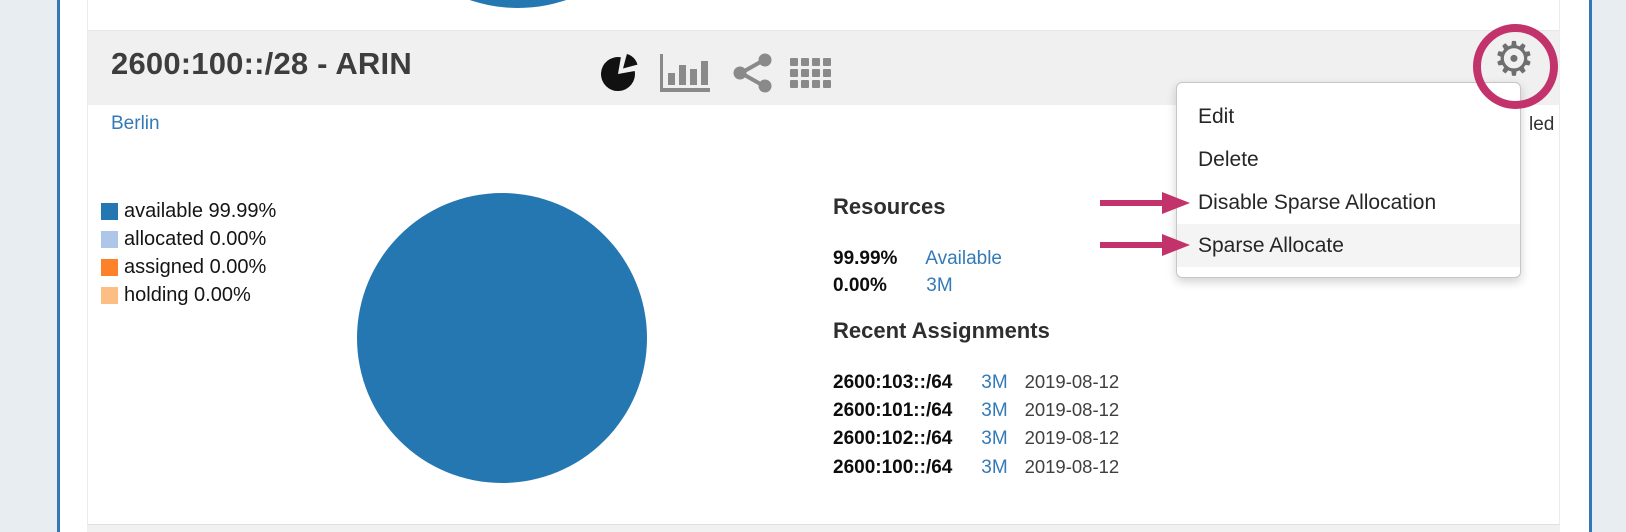  I want to click on region-link-berlin: Berlin, so click(135, 123).